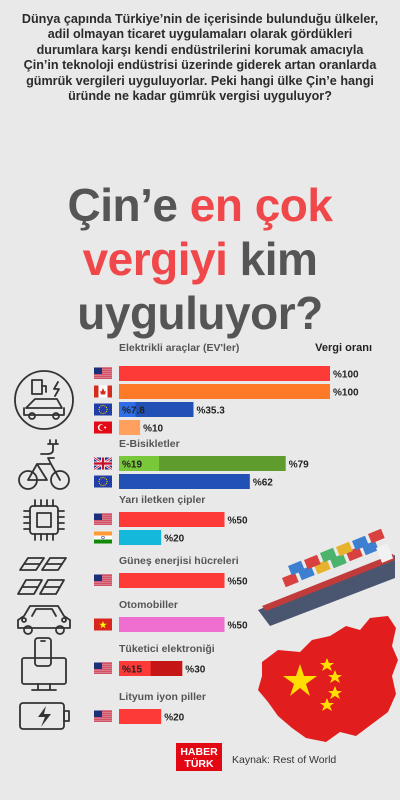  I want to click on category-label: Otomobiller, so click(148, 605).